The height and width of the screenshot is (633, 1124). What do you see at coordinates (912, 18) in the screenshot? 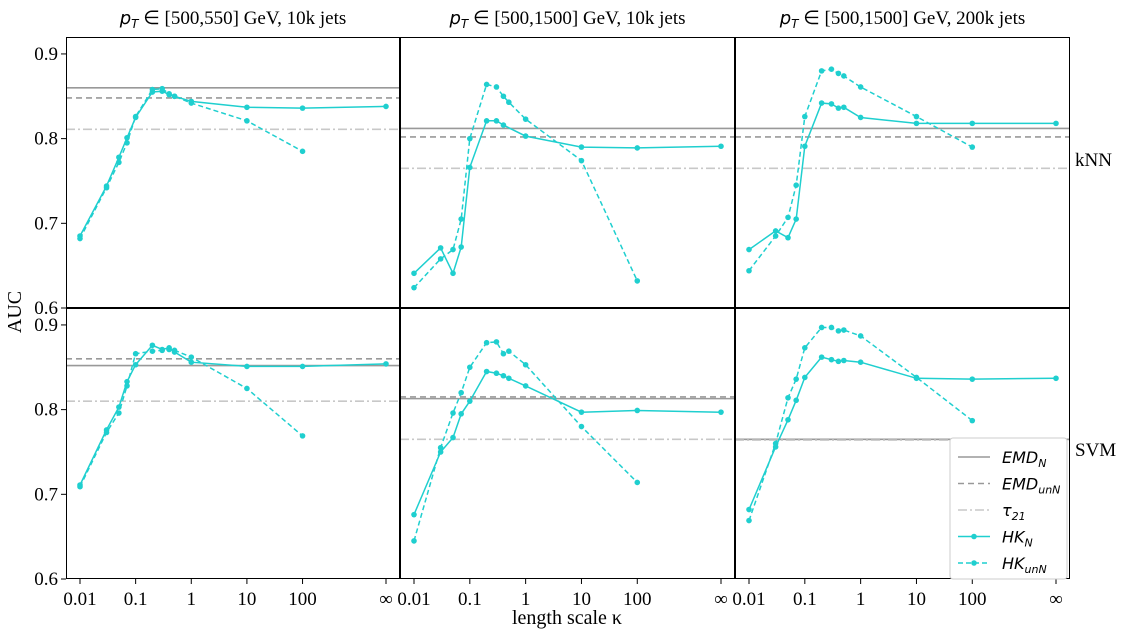
I see `title-text: ∈ [500,1500] GeV, 200k jets` at bounding box center [912, 18].